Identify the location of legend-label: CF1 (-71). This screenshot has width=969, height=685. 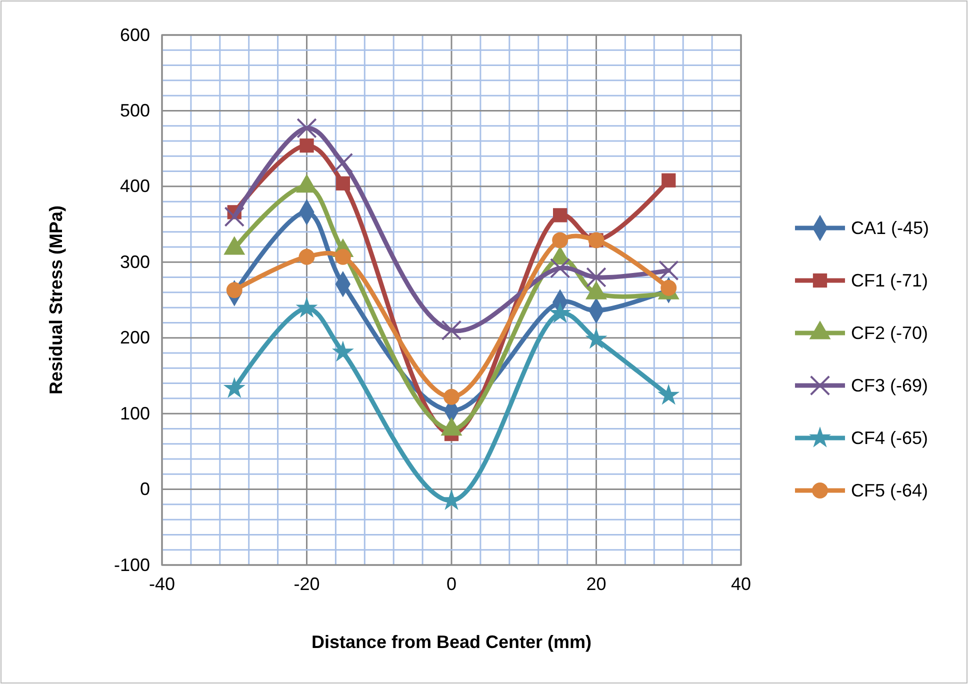
(889, 280).